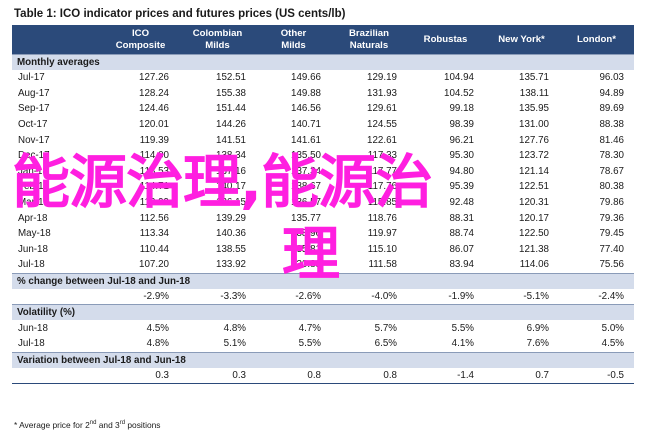 The height and width of the screenshot is (440, 648). What do you see at coordinates (612, 328) in the screenshot?
I see `table-cell: 5.0%` at bounding box center [612, 328].